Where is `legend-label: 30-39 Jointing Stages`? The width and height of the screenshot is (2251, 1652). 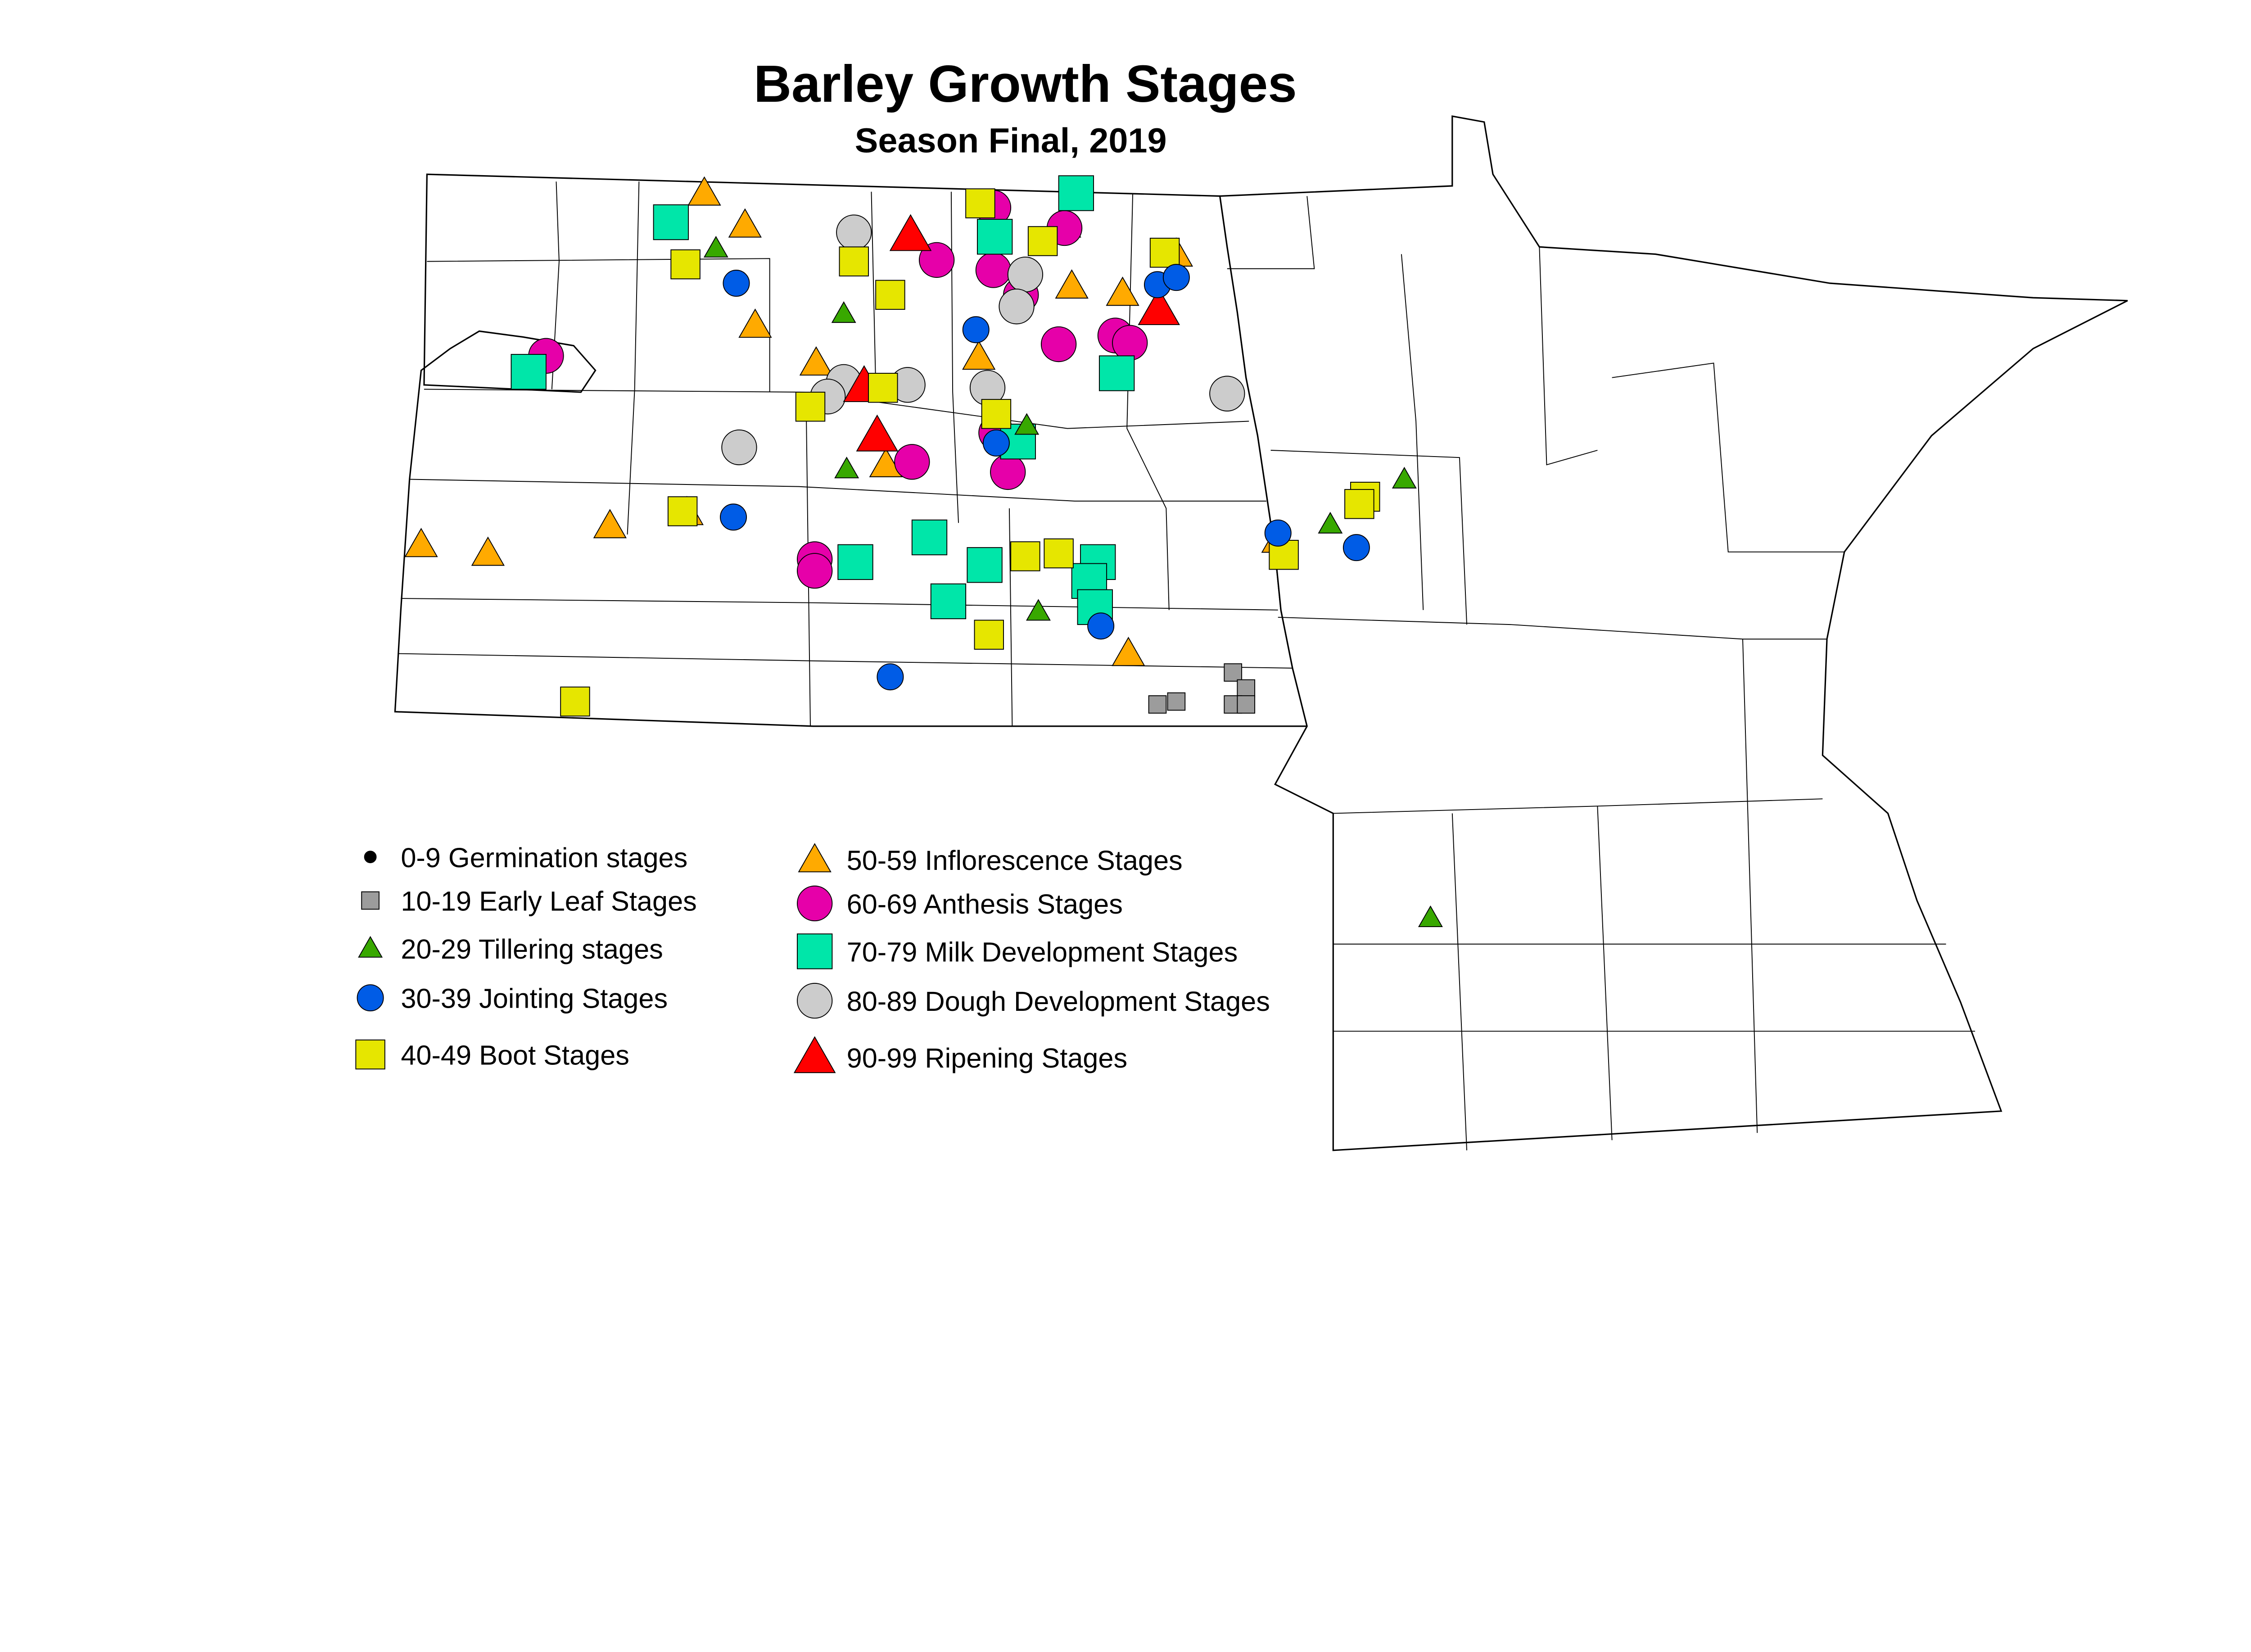 legend-label: 30-39 Jointing Stages is located at coordinates (534, 999).